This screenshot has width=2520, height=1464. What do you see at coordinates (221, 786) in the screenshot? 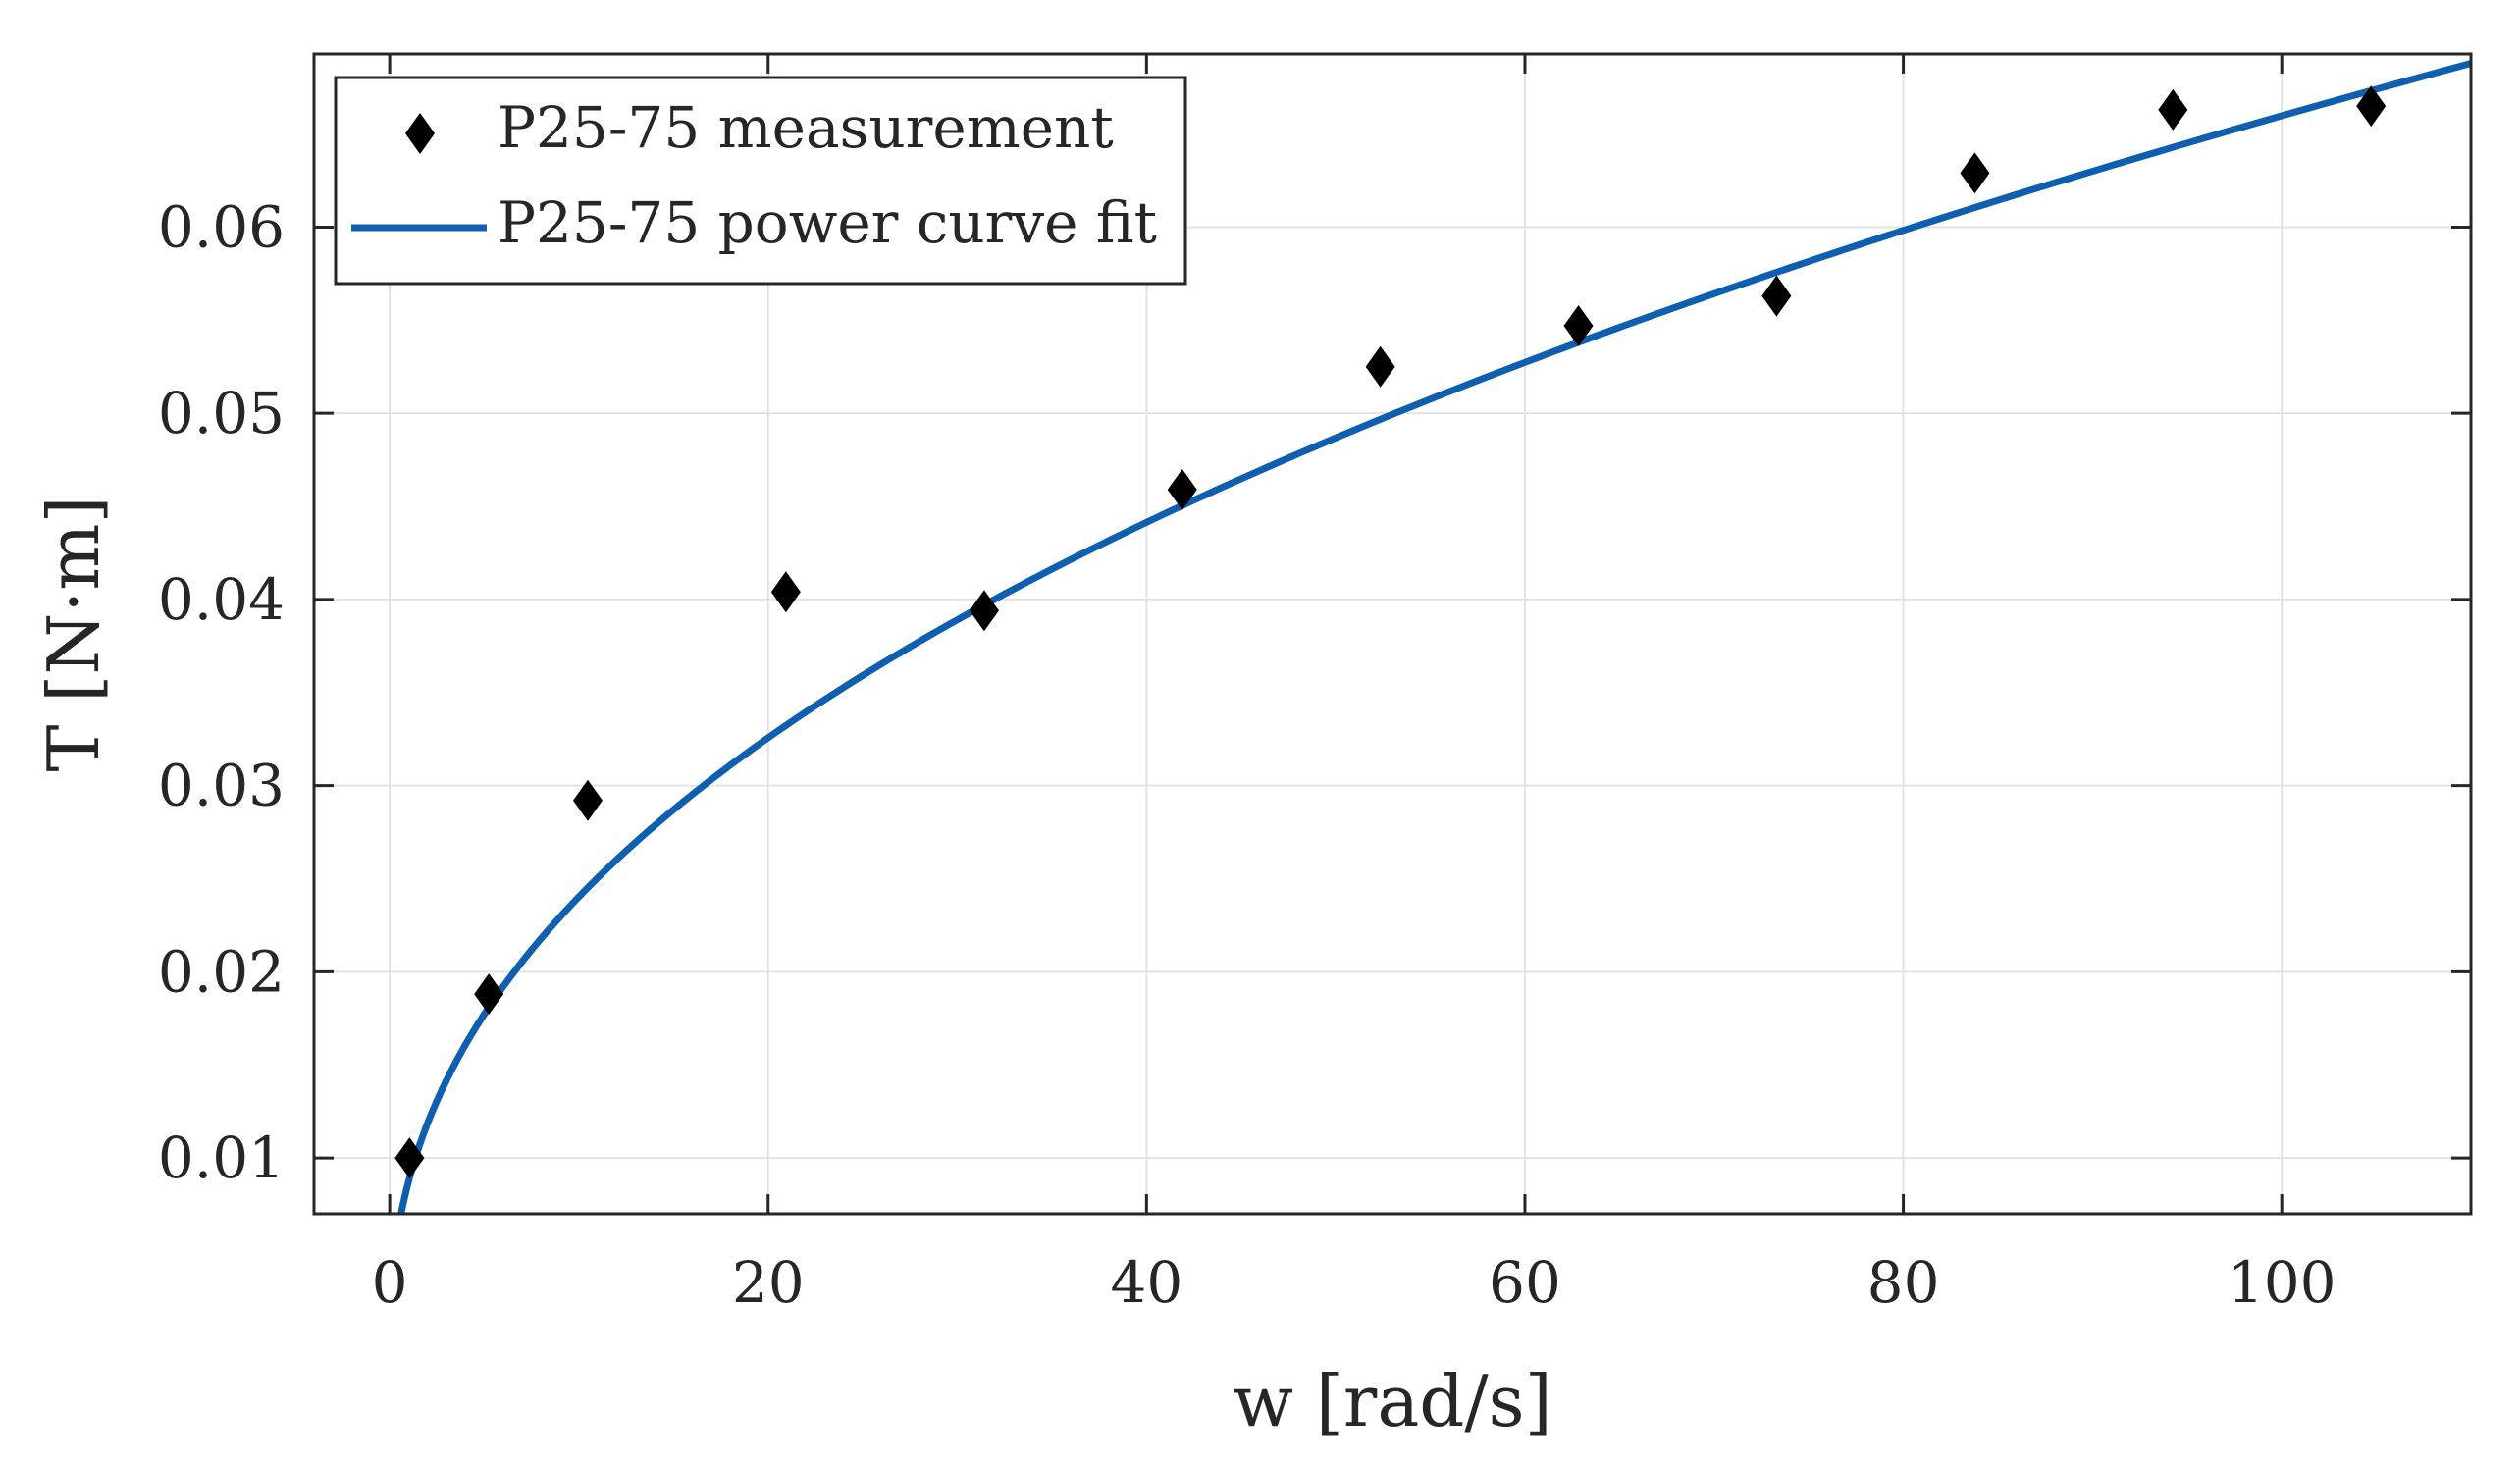
I see `y-tick-label: 0.03` at bounding box center [221, 786].